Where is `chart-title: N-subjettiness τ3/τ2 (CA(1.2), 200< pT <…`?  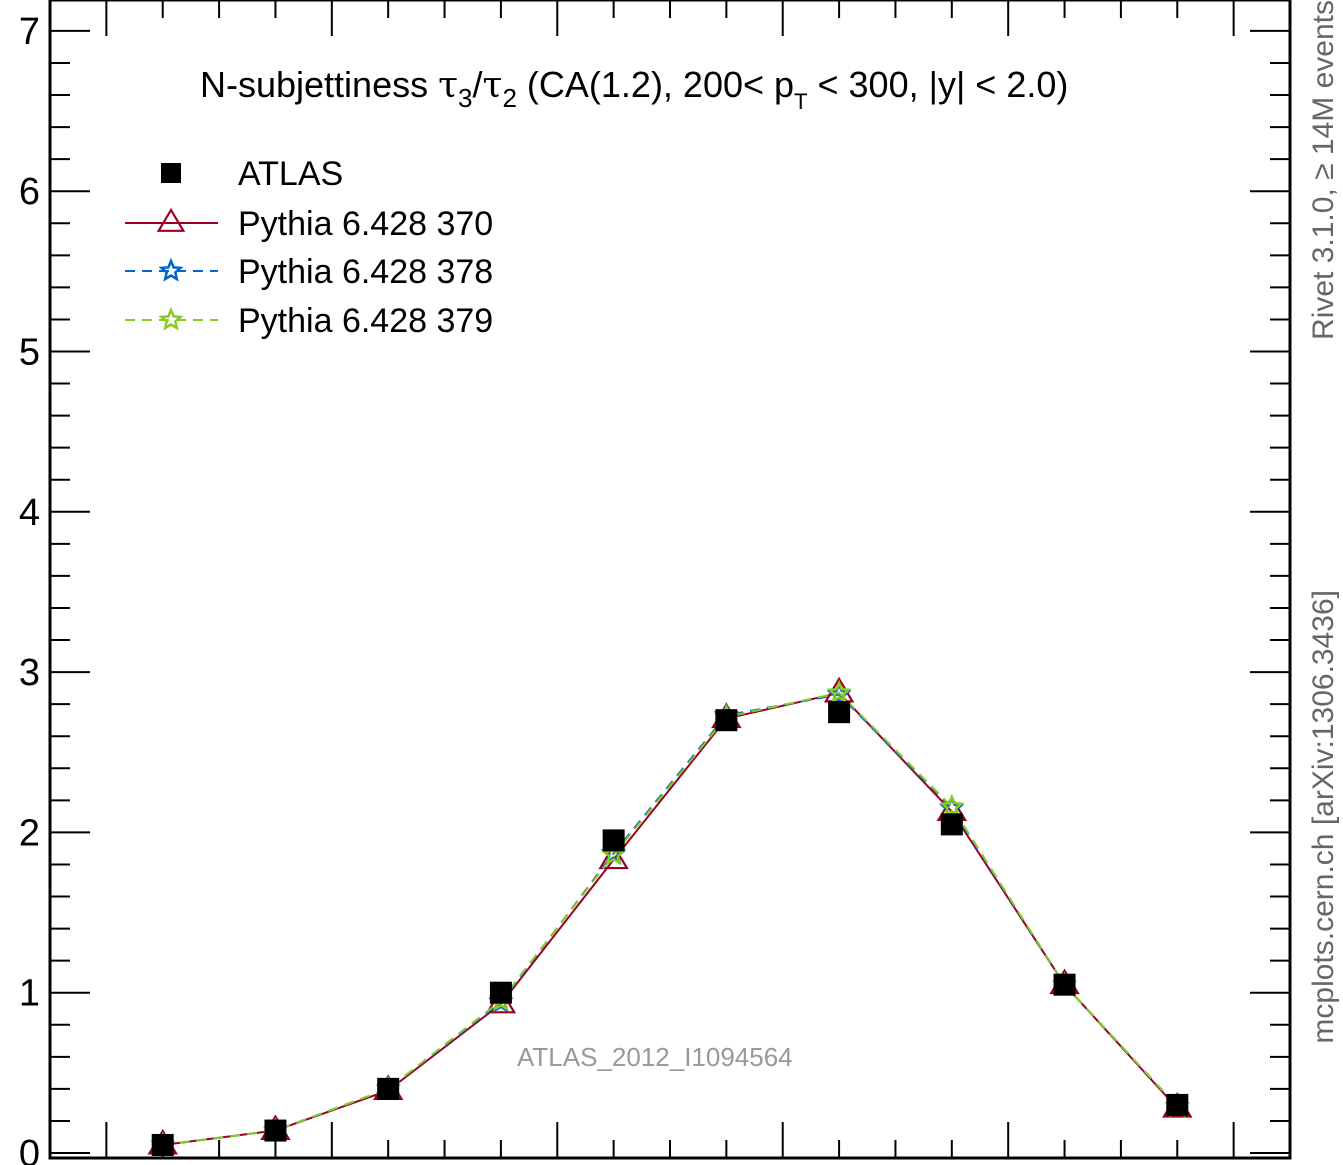 chart-title: N-subjettiness τ3/τ2 (CA(1.2), 200< pT <… is located at coordinates (634, 89).